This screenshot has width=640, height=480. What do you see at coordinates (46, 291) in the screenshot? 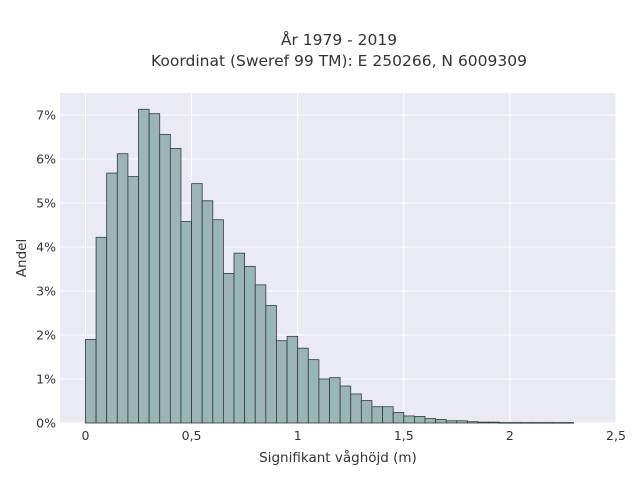
I see `y-tick-label: 3%` at bounding box center [46, 291].